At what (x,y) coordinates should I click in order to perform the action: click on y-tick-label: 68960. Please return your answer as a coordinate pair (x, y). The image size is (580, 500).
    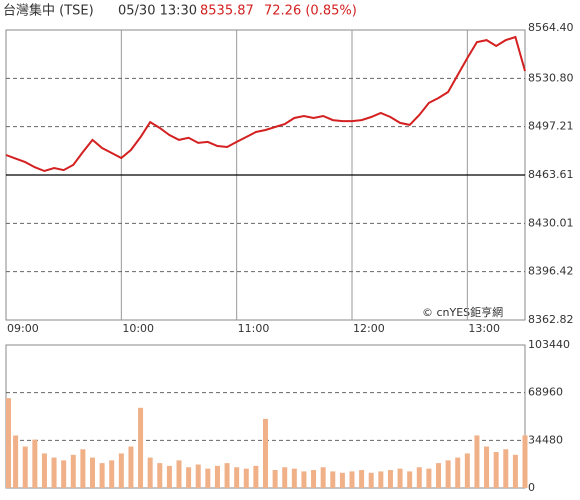
    Looking at the image, I should click on (545, 392).